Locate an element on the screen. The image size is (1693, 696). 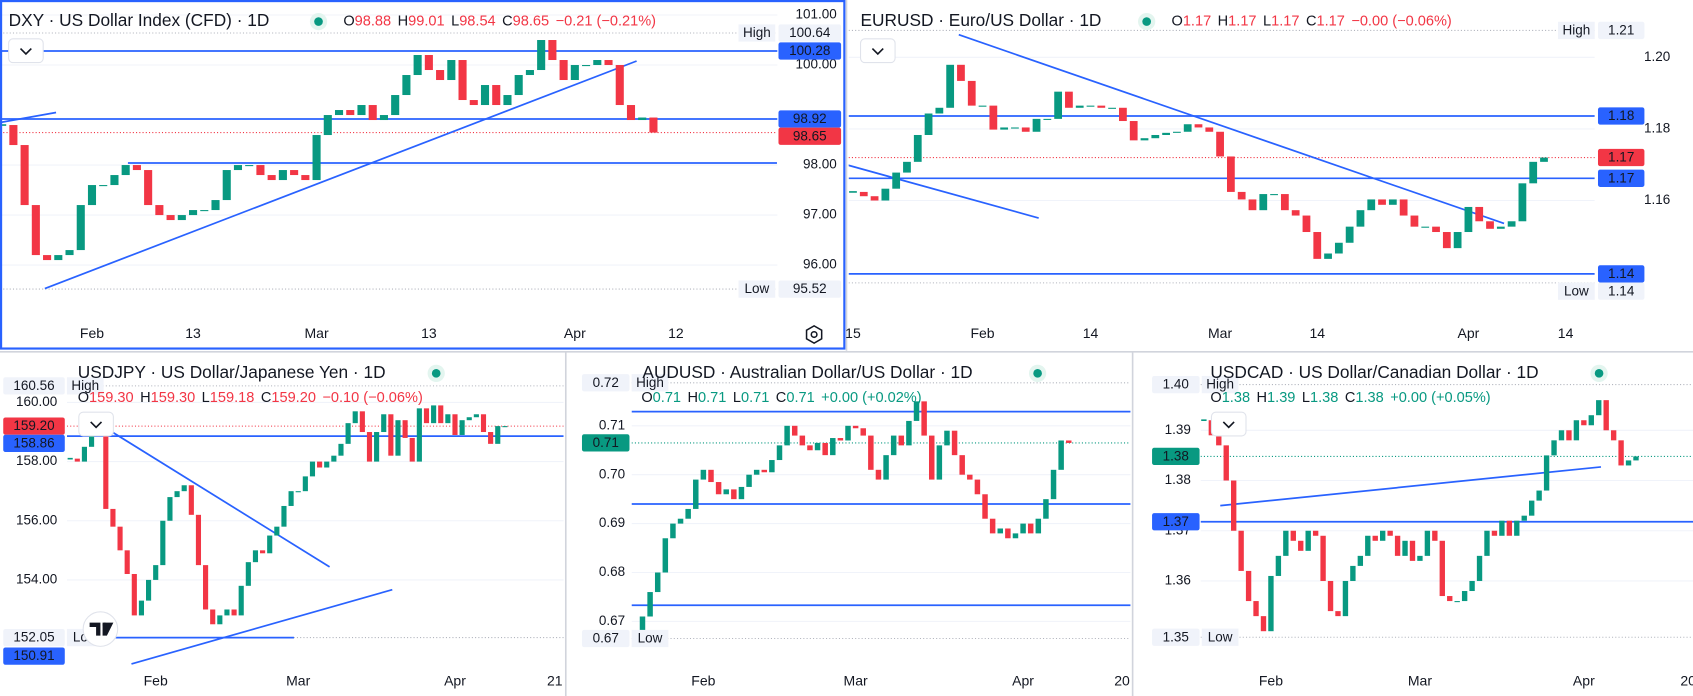
tag-badge is located at coordinates (757, 289).